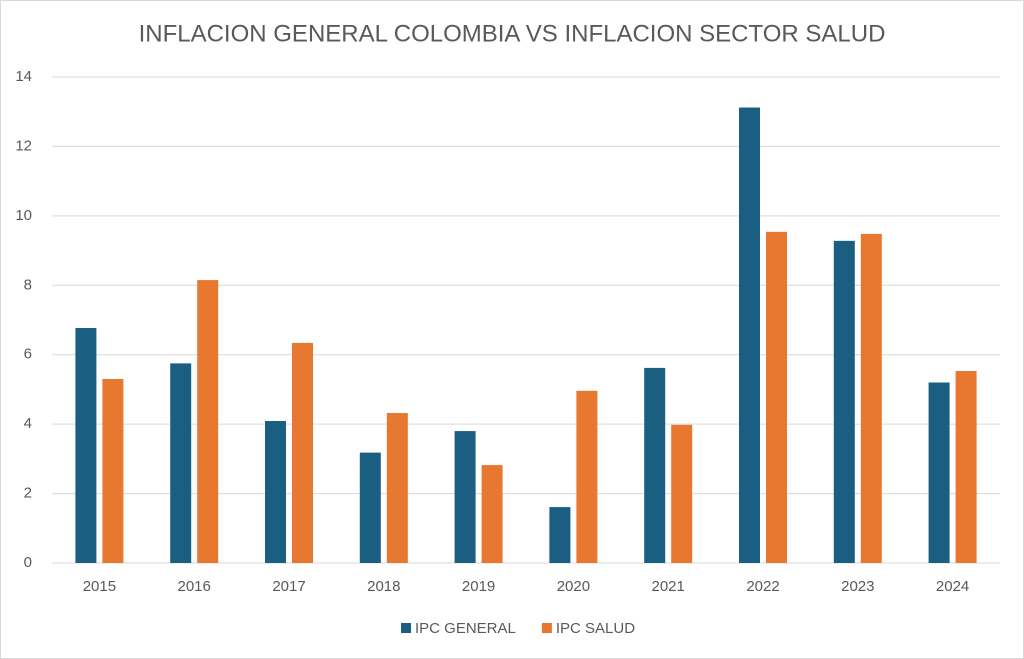 The image size is (1024, 659). What do you see at coordinates (668, 586) in the screenshot?
I see `x-tick-label: 2021` at bounding box center [668, 586].